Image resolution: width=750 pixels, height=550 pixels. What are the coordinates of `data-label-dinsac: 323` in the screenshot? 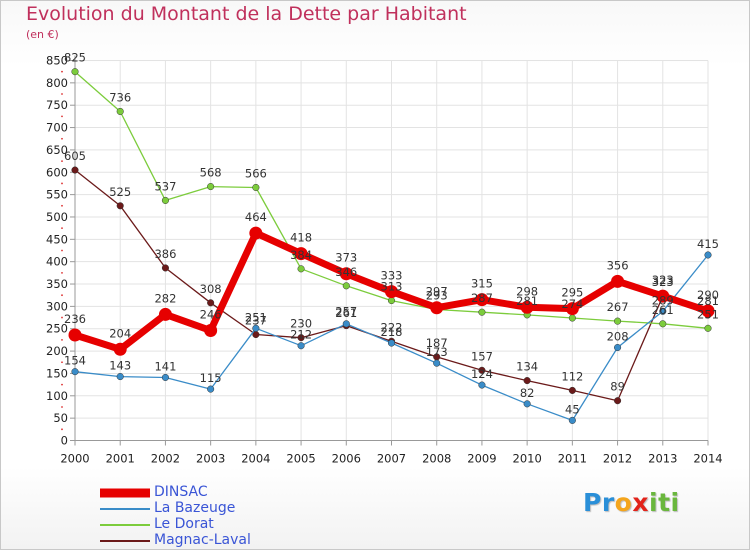 It's located at (663, 280).